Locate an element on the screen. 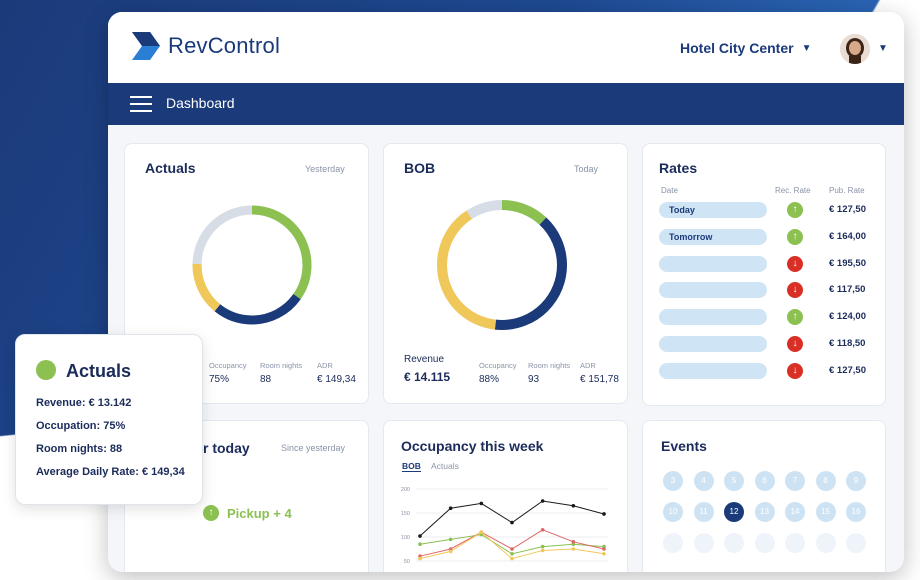 Image resolution: width=920 pixels, height=580 pixels. event-day: 16 is located at coordinates (856, 512).